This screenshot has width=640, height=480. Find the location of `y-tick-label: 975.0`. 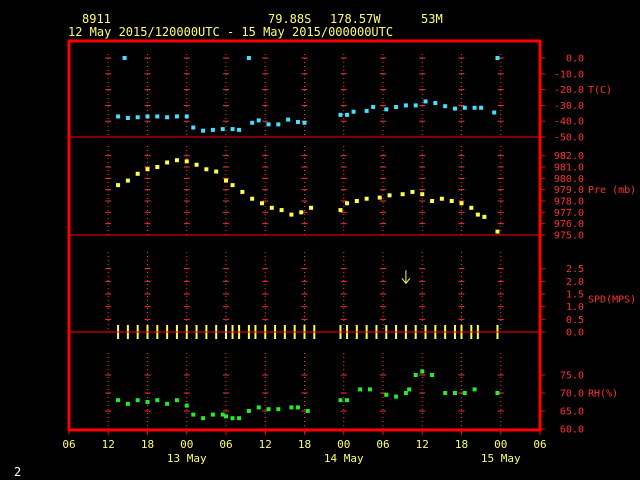

y-tick-label: 975.0 is located at coordinates (569, 236).